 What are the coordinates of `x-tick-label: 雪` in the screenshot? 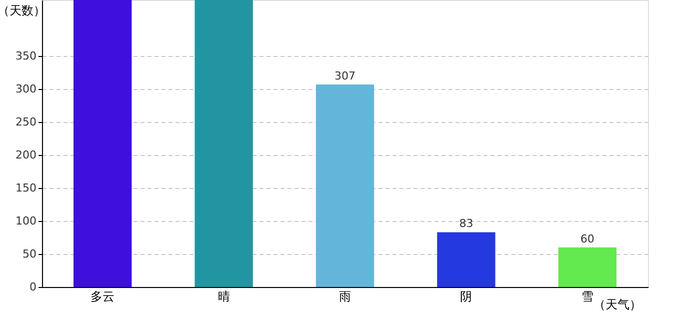 It's located at (587, 297).